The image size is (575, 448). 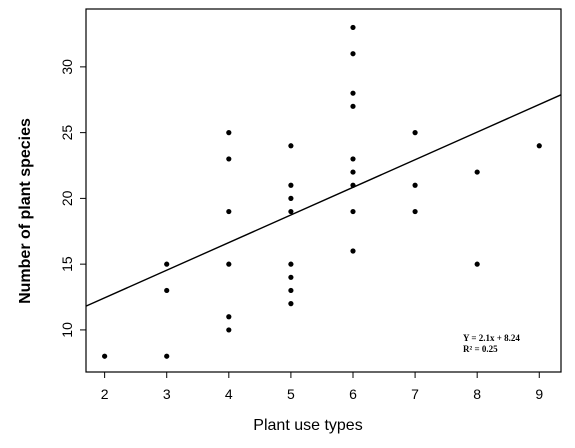 What do you see at coordinates (229, 394) in the screenshot?
I see `x-tick-label: 4` at bounding box center [229, 394].